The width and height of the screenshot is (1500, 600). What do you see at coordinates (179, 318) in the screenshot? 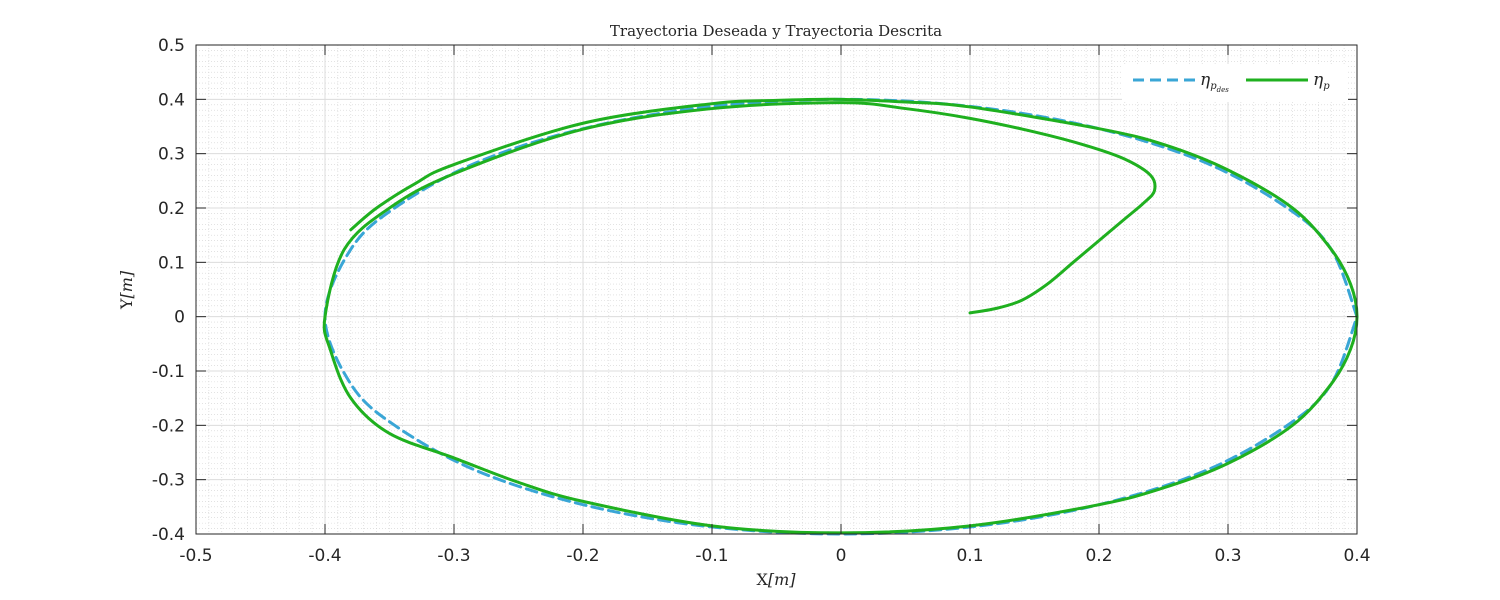
I see `y-tick-label: 0` at bounding box center [179, 318].